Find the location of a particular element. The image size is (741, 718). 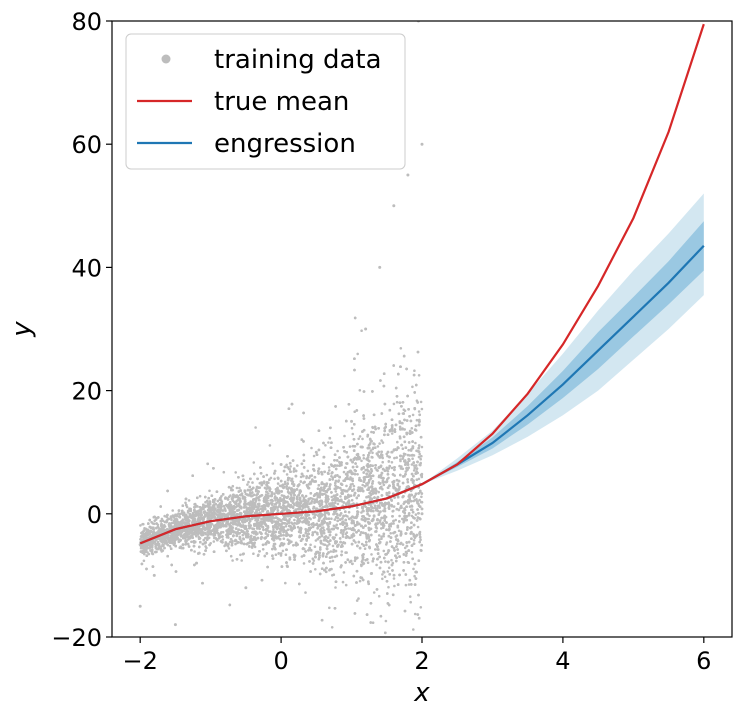

legend-label: engression is located at coordinates (285, 144).